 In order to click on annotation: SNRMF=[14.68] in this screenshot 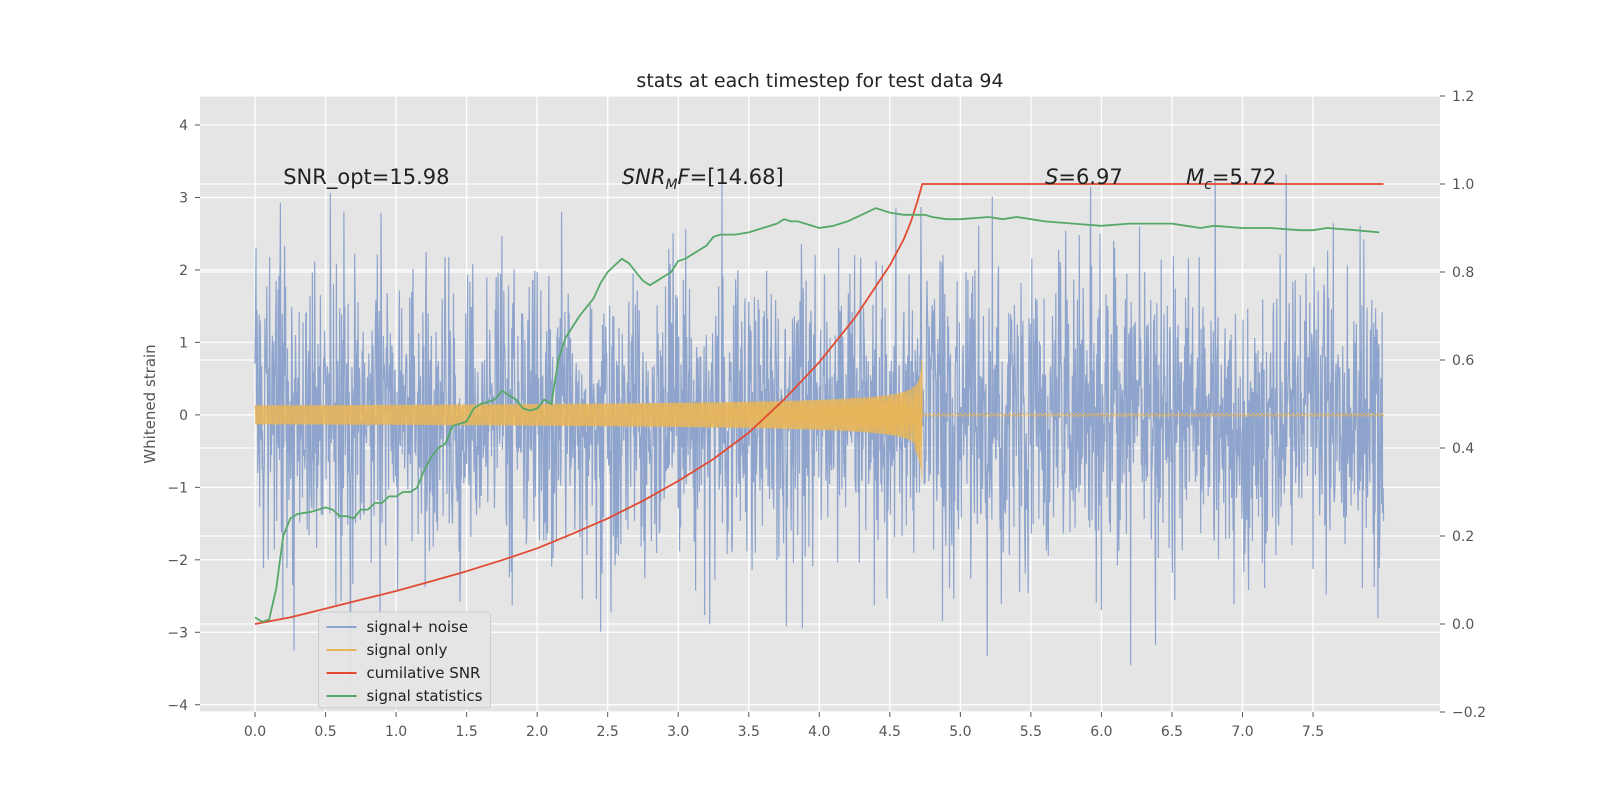, I will do `click(703, 179)`.